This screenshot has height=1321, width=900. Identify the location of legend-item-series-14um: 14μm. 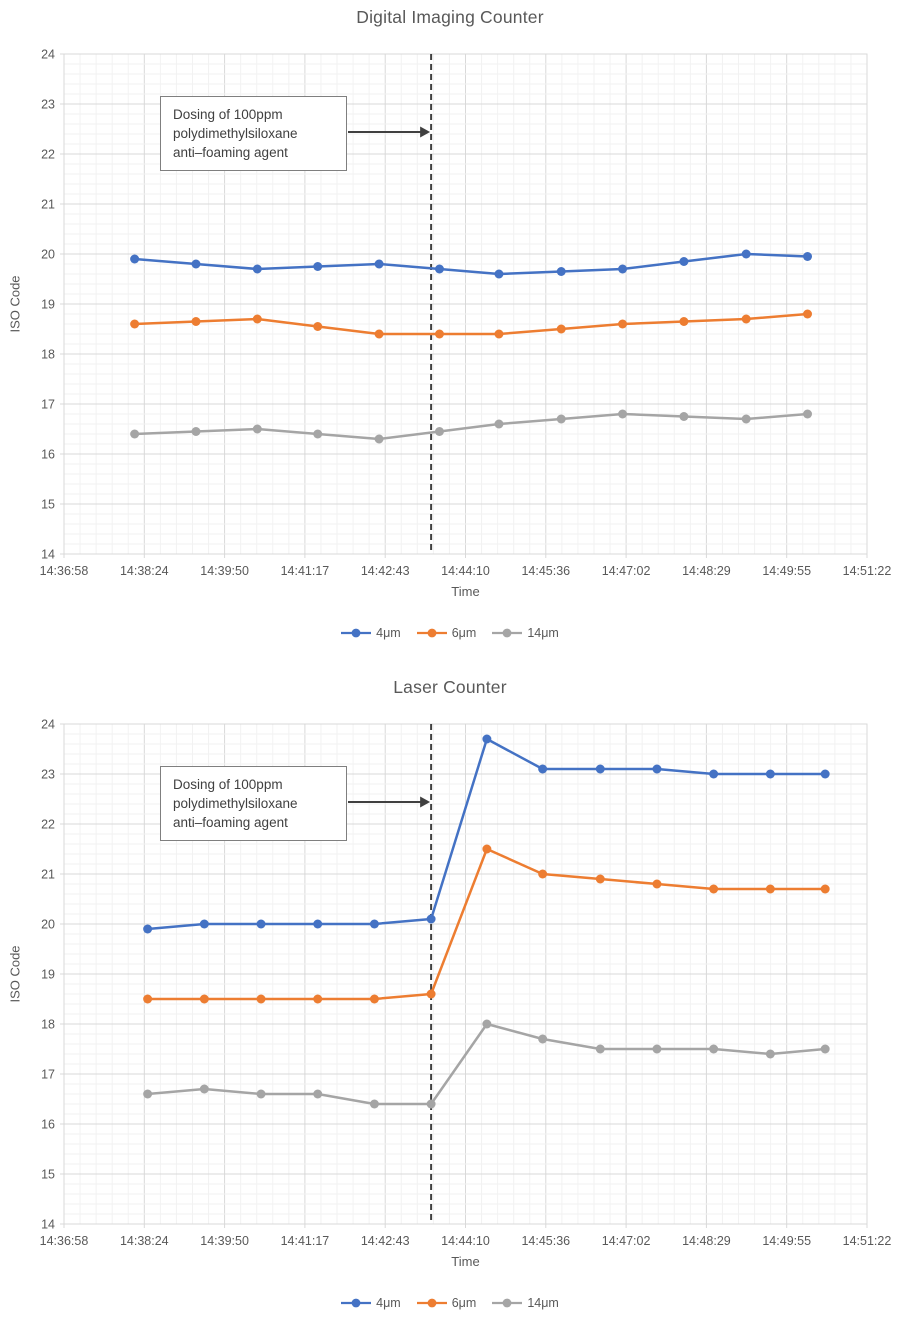
(525, 633).